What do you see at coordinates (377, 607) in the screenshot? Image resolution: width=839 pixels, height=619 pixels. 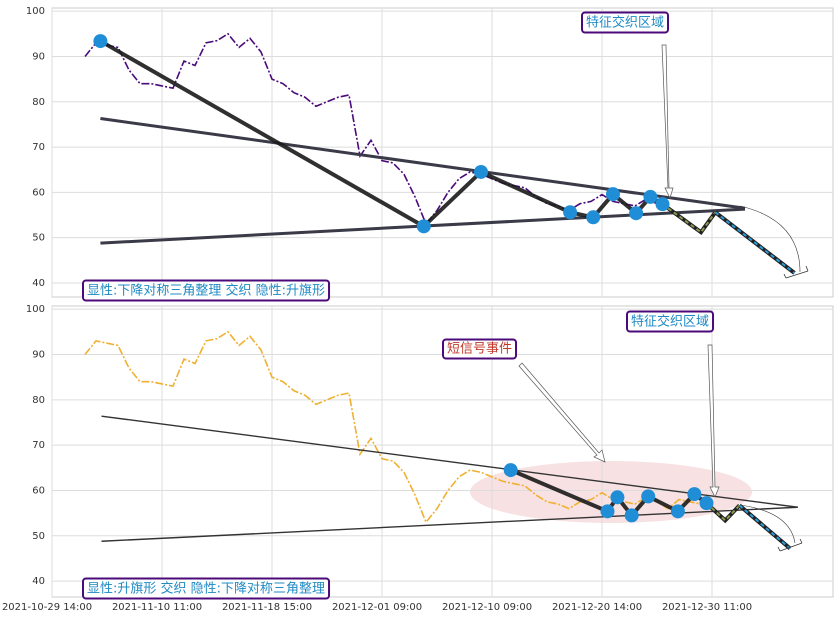 I see `x-tick-label: 2021-12-01 09:00` at bounding box center [377, 607].